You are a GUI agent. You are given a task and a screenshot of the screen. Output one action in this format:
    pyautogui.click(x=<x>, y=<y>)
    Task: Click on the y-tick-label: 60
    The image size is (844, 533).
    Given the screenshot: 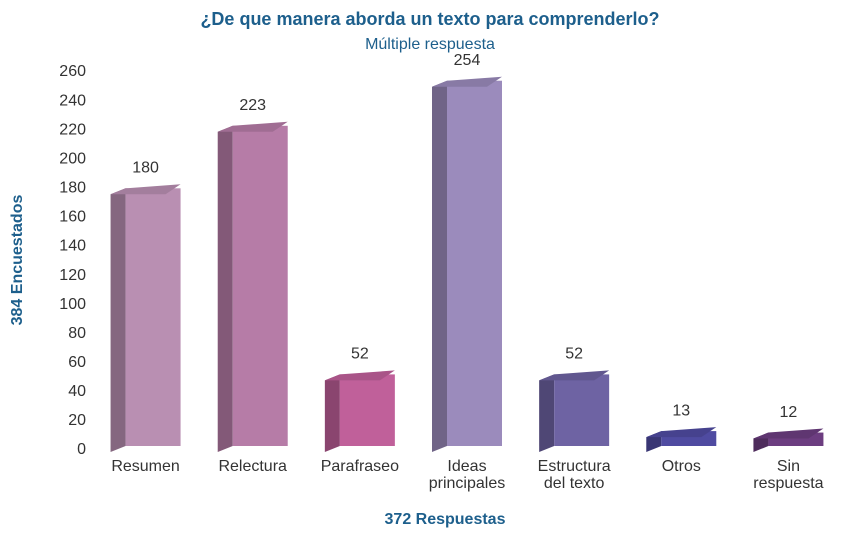 What is the action you would take?
    pyautogui.click(x=77, y=362)
    